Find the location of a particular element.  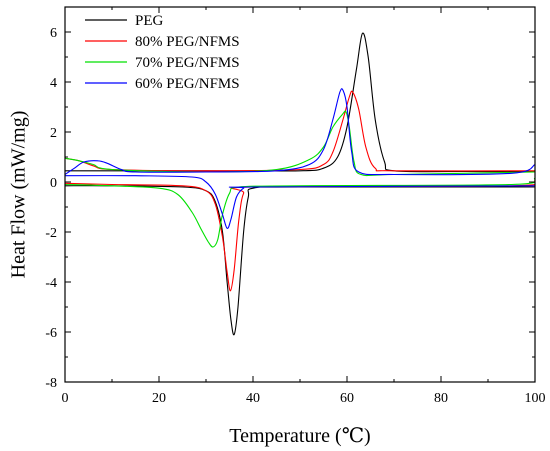

legend-label: 80% PEG/NFMS is located at coordinates (187, 42).